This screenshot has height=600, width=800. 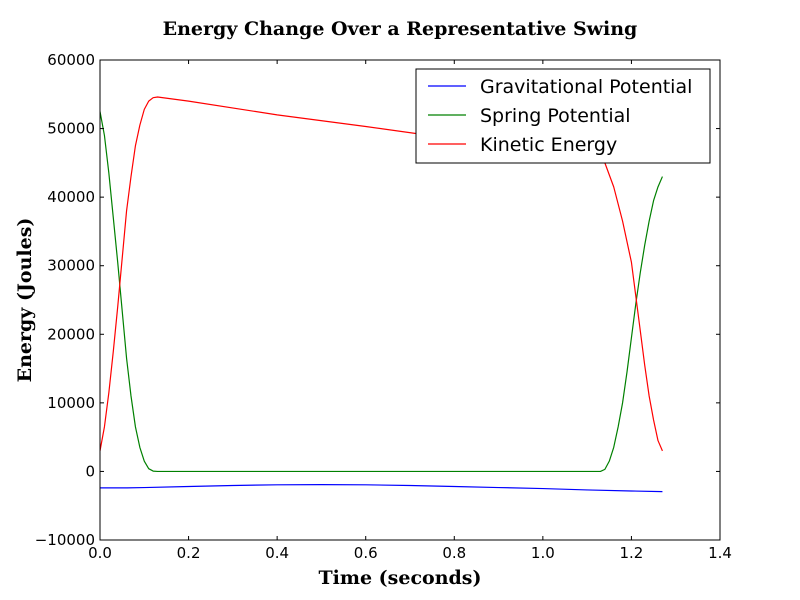 I want to click on legend-box, so click(x=563, y=116).